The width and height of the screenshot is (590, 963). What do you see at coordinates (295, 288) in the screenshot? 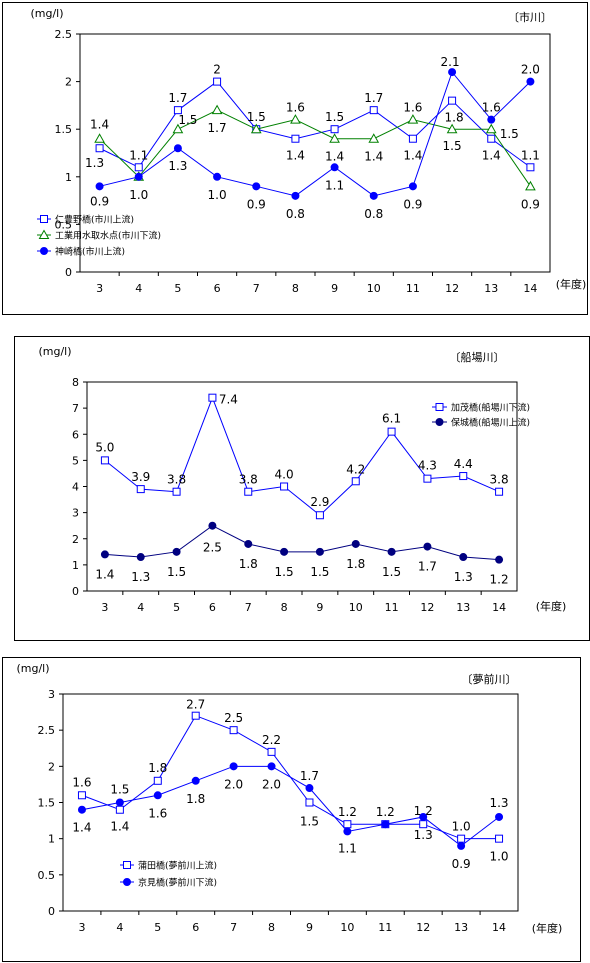
I see `x-tick-label: 8` at bounding box center [295, 288].